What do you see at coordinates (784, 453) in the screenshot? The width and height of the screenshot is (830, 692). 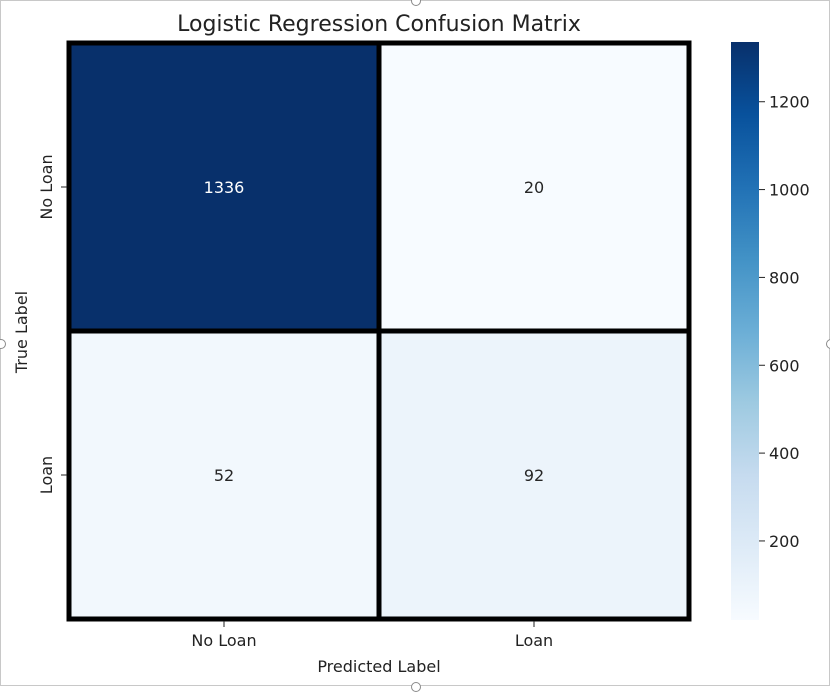 I see `colorbar-tick-label: 400` at bounding box center [784, 453].